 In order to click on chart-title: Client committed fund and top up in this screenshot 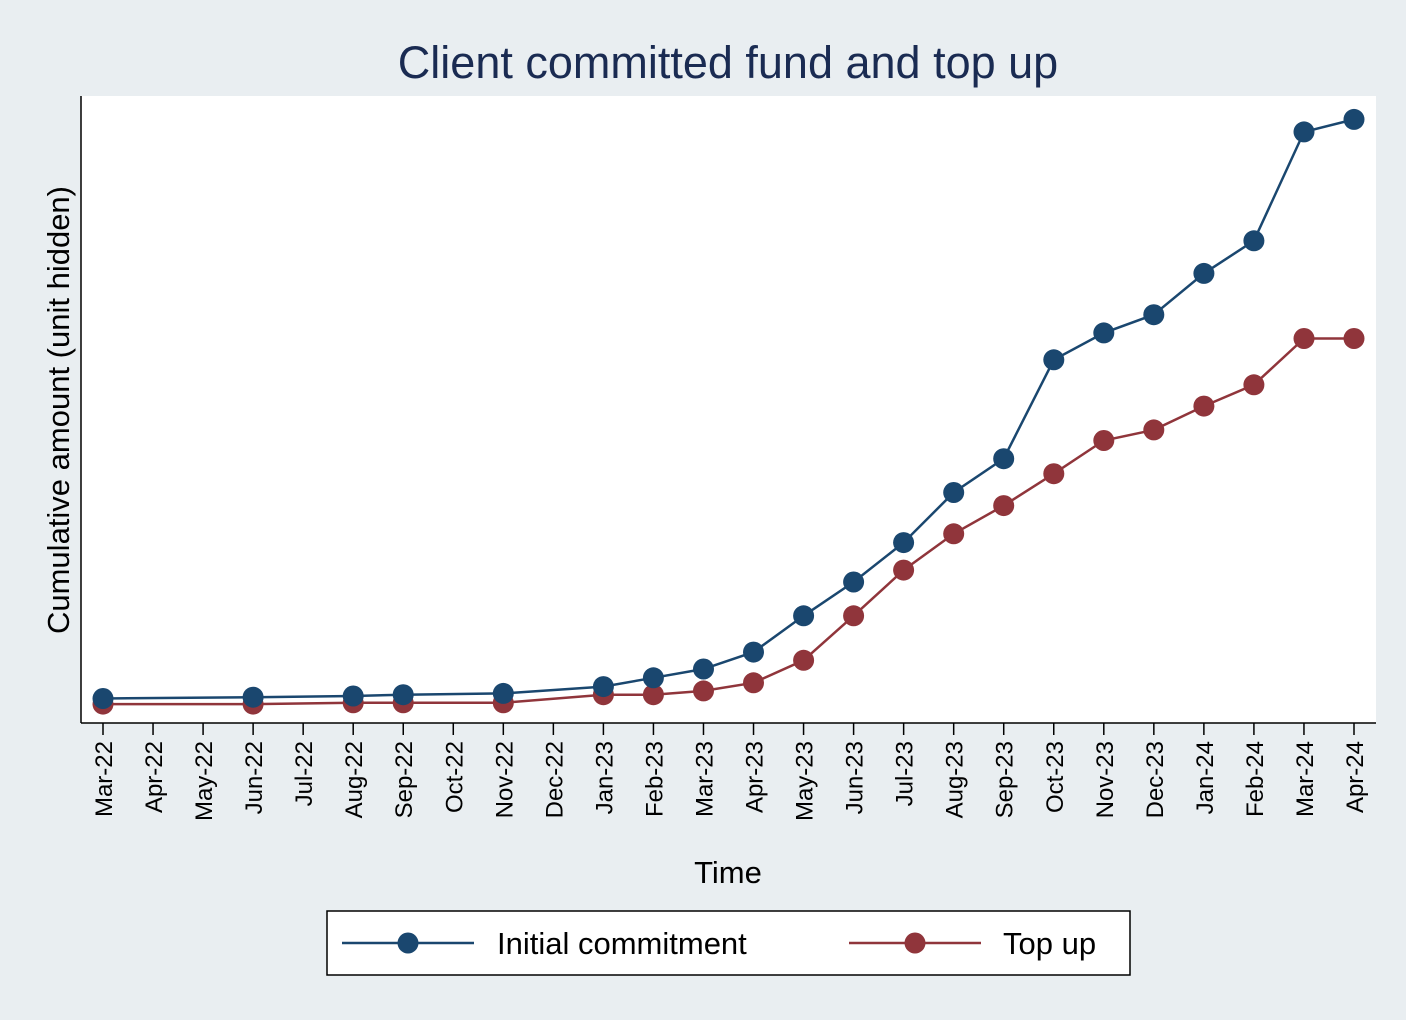, I will do `click(728, 62)`.